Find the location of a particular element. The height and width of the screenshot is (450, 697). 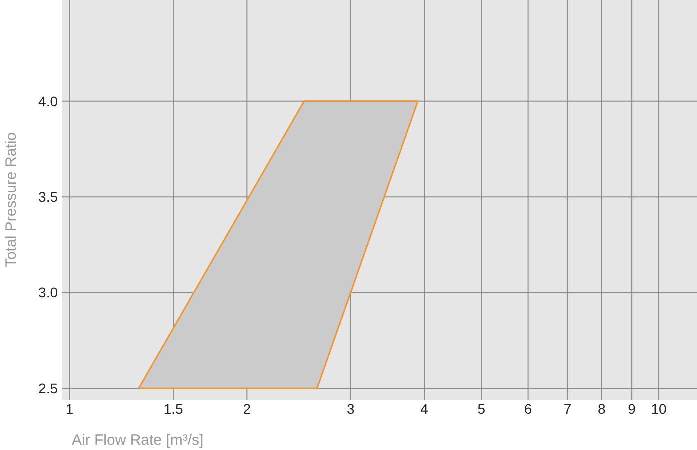

y-tick-label: 2.5 is located at coordinates (48, 388).